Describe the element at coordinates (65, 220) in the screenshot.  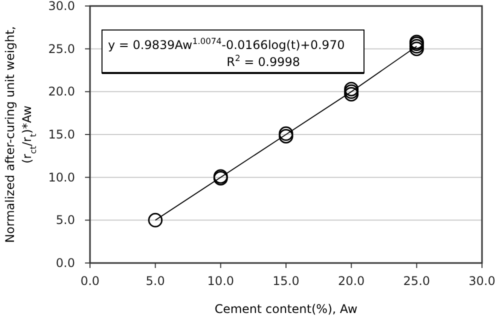
I see `y-tick-label: 5.0` at that location.